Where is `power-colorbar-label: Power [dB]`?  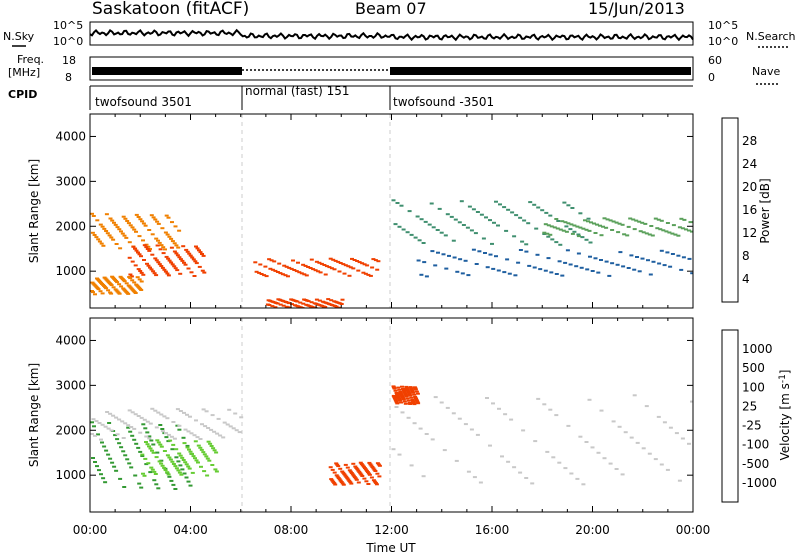 power-colorbar-label: Power [dB] is located at coordinates (765, 210).